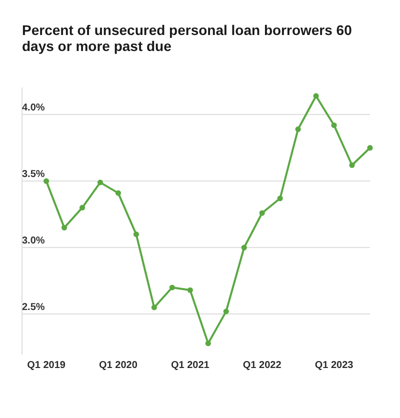 This screenshot has height=418, width=400. What do you see at coordinates (33, 108) in the screenshot?
I see `y-tick-label: 4.0%` at bounding box center [33, 108].